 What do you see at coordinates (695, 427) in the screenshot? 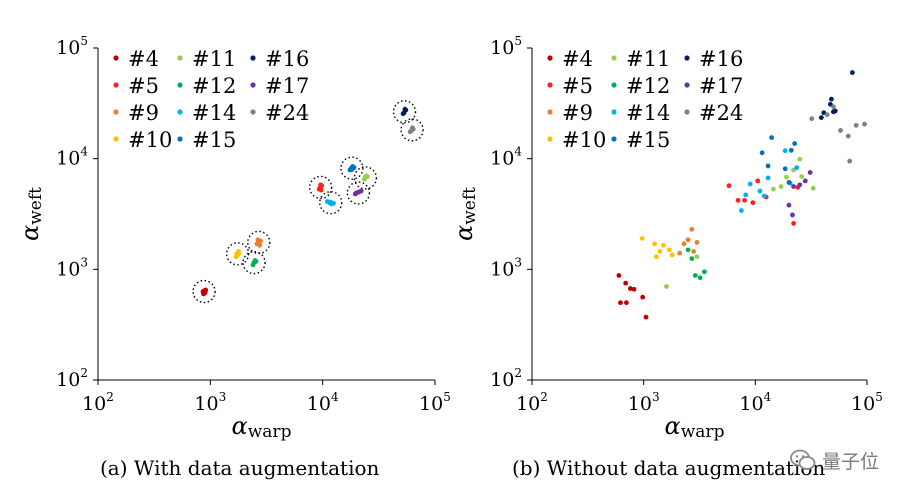
I see `x-axis-title: αwarp` at bounding box center [695, 427].